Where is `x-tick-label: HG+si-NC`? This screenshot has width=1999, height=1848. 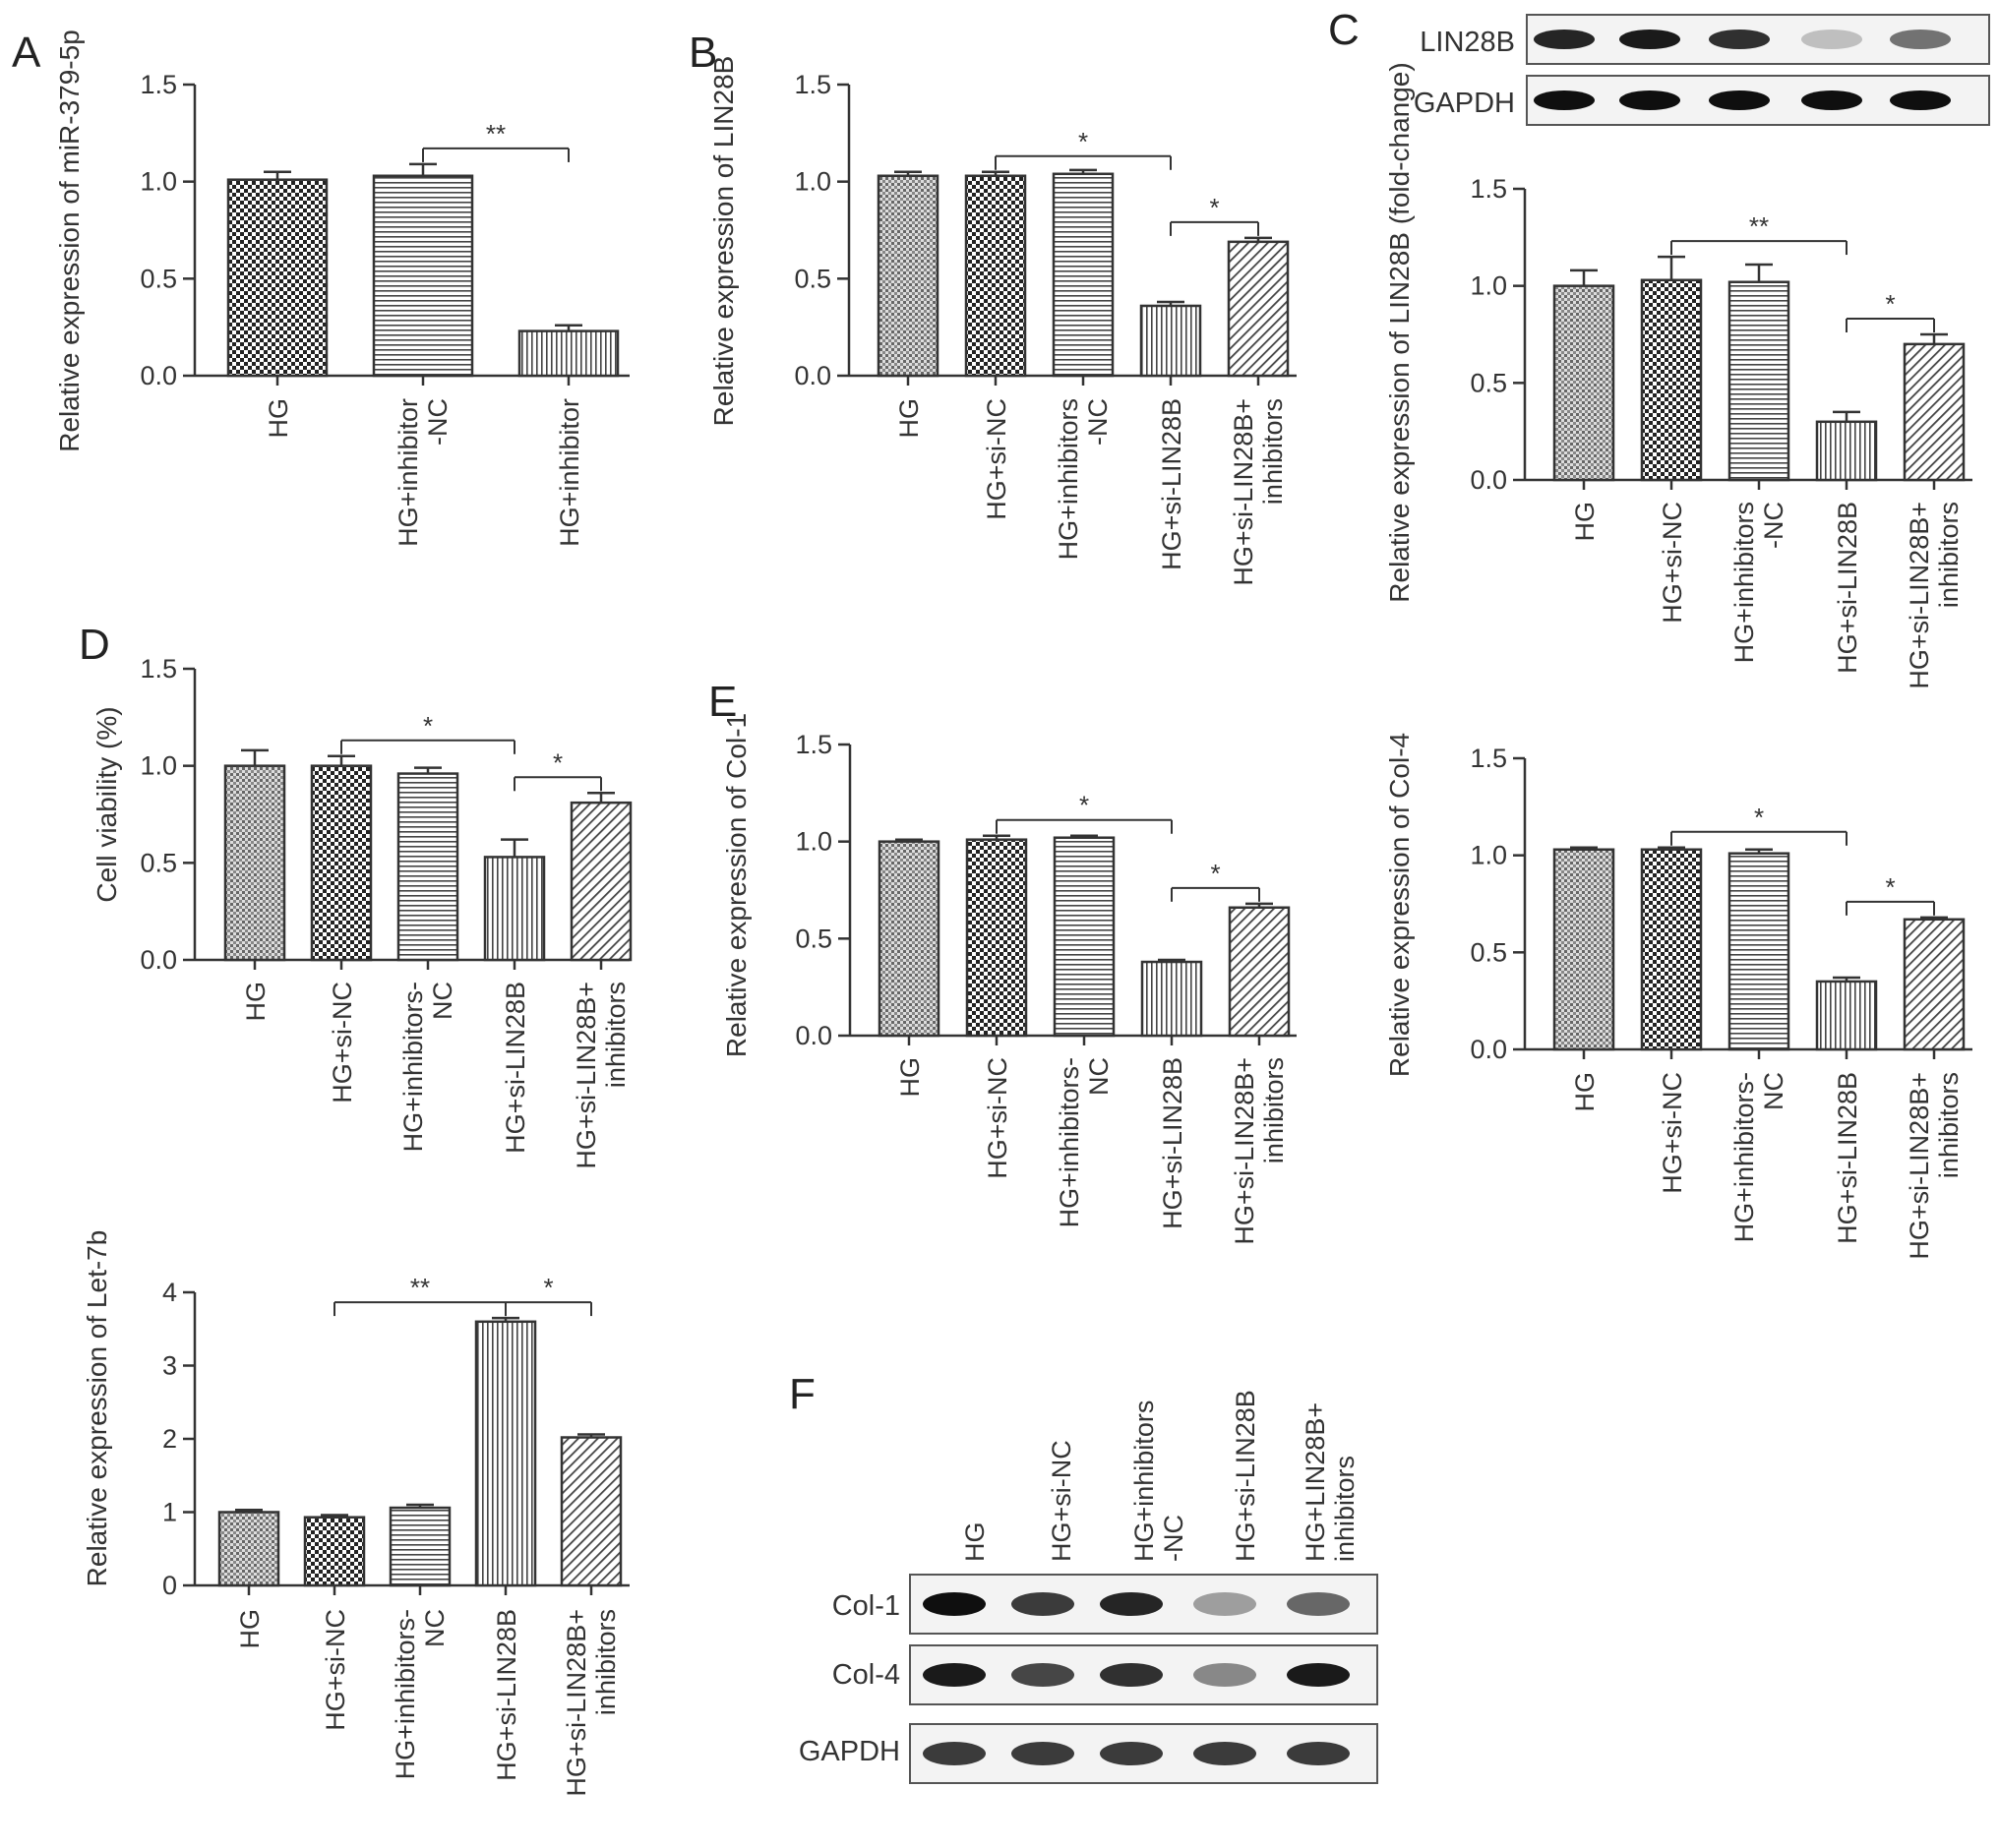
x-tick-label: HG+si-NC is located at coordinates (1673, 563).